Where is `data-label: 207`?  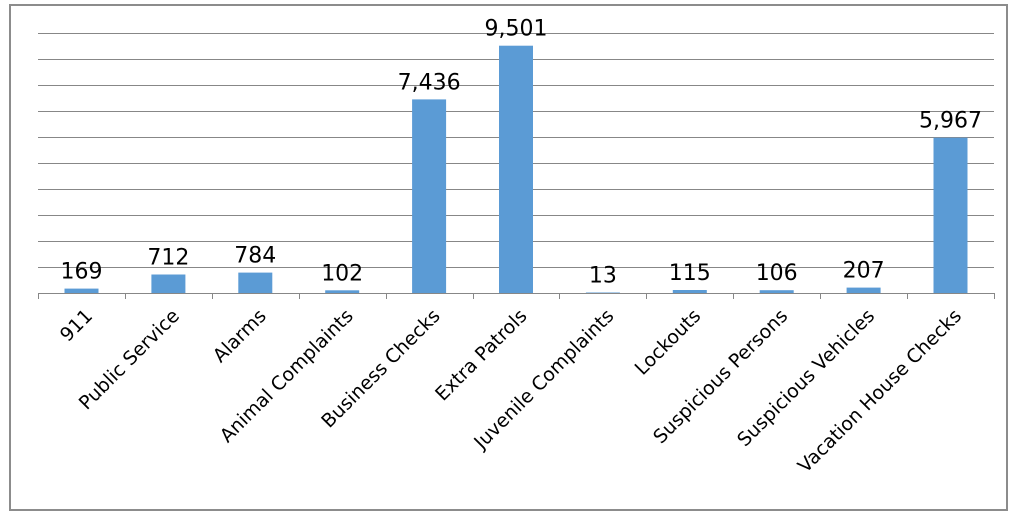
data-label: 207 is located at coordinates (864, 271).